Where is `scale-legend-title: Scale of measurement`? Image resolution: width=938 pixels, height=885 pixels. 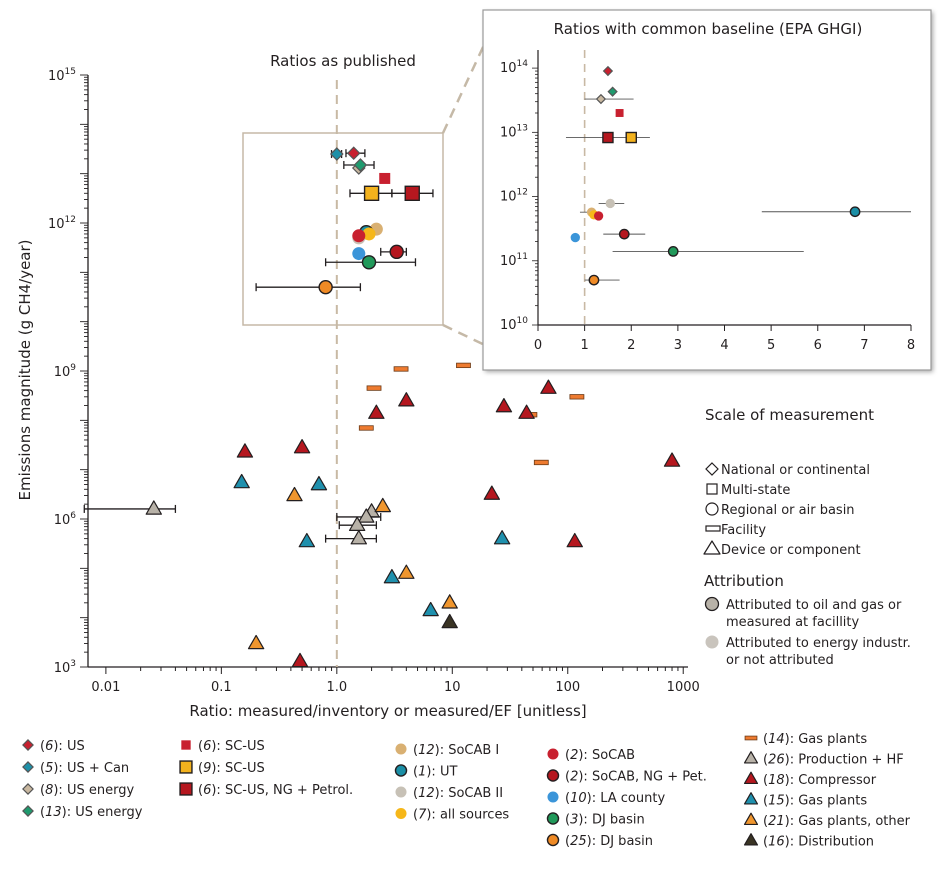 scale-legend-title: Scale of measurement is located at coordinates (789, 415).